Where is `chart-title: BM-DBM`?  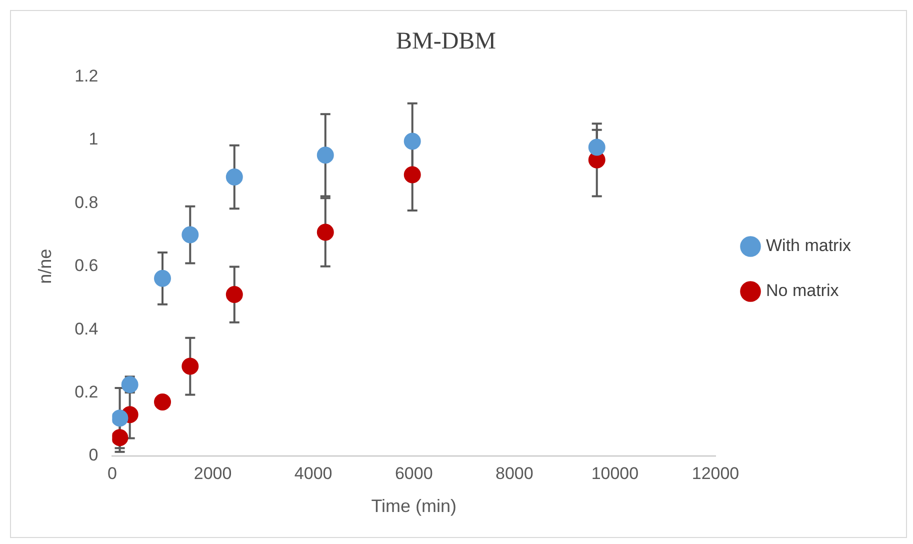 chart-title: BM-DBM is located at coordinates (446, 41).